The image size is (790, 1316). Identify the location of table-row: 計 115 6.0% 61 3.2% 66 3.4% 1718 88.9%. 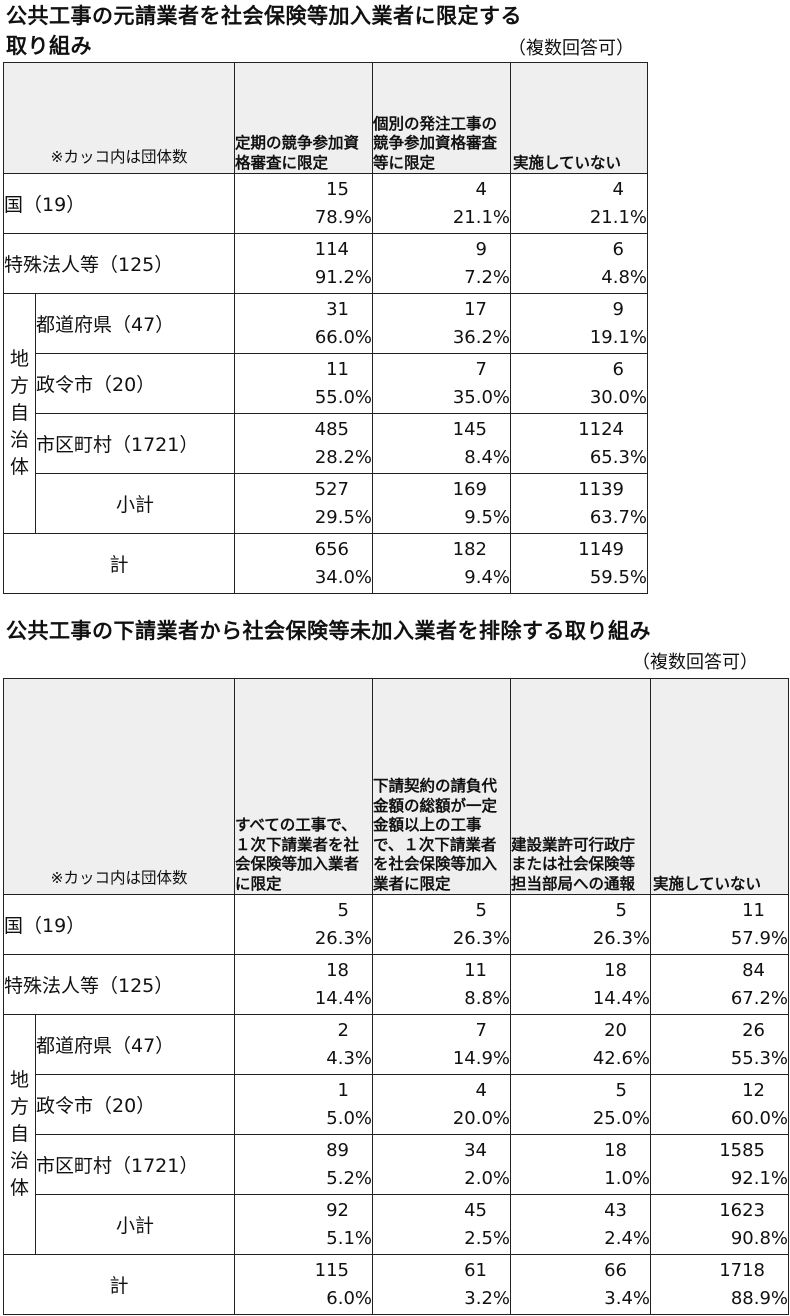
(396, 1284).